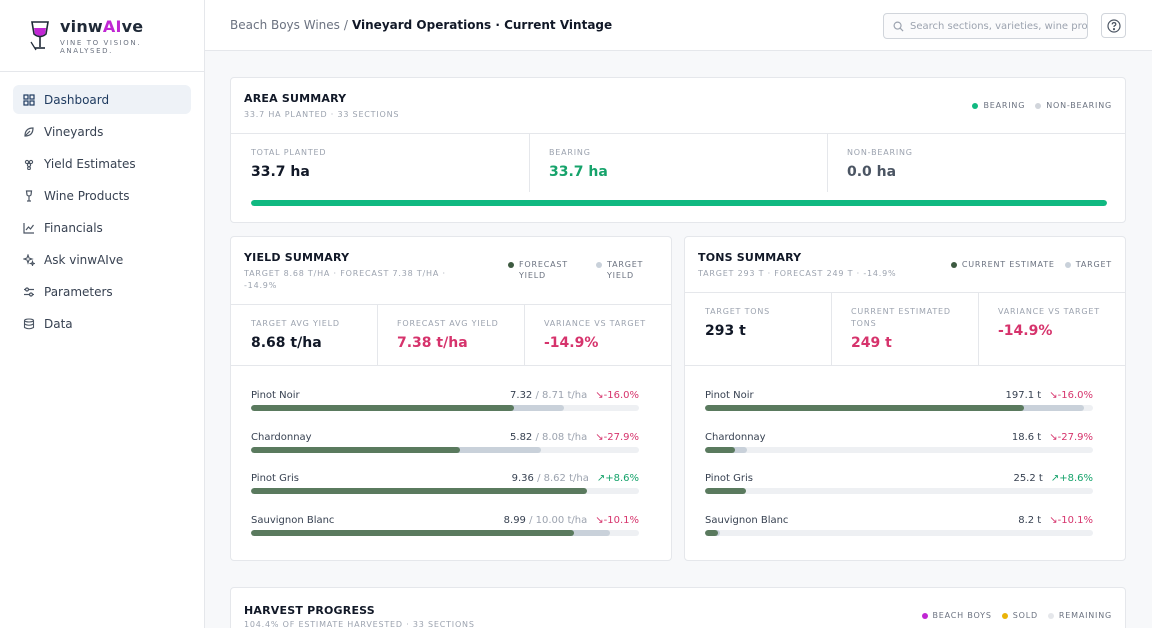  What do you see at coordinates (1050, 395) in the screenshot?
I see `variety-values: 197.1 t ↘-16.0%` at bounding box center [1050, 395].